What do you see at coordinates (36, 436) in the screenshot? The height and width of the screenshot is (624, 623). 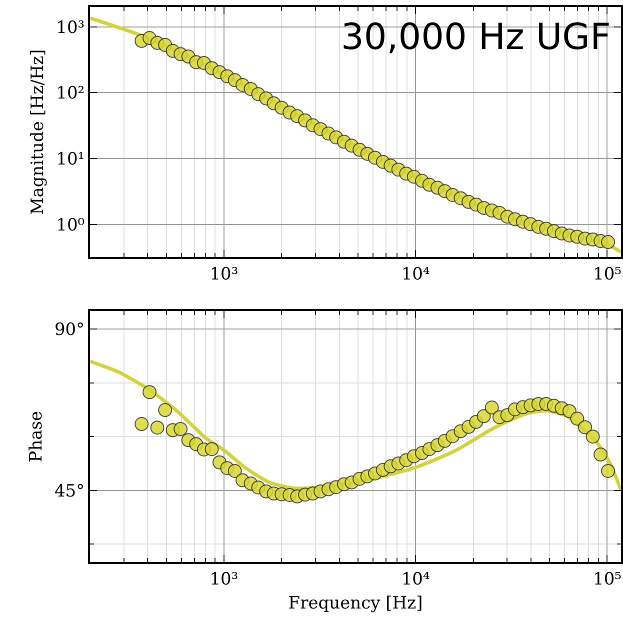 I see `y-axis-title: Phase` at bounding box center [36, 436].